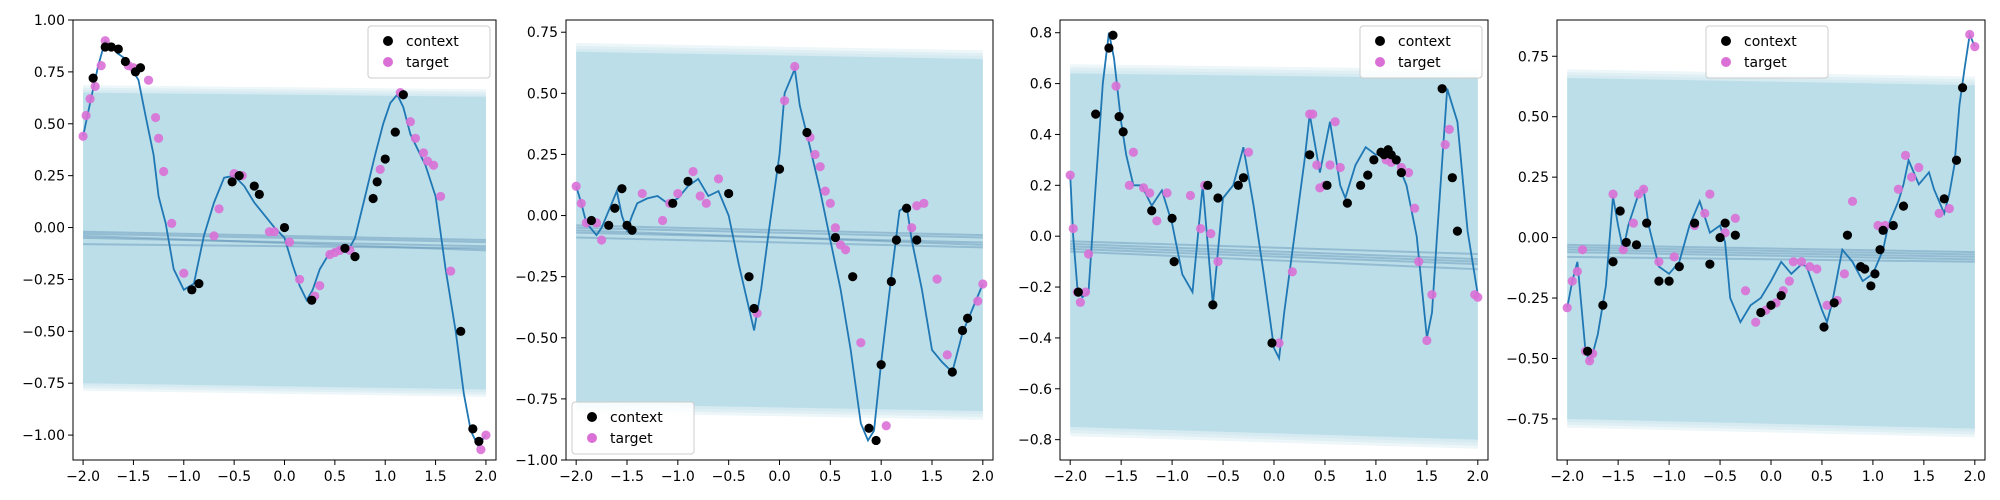 This screenshot has width=2000, height=500. I want to click on function-curve, so click(1274, 197).